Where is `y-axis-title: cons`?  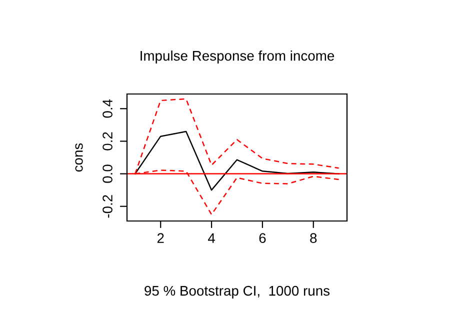
y-axis-title: cons is located at coordinates (79, 157).